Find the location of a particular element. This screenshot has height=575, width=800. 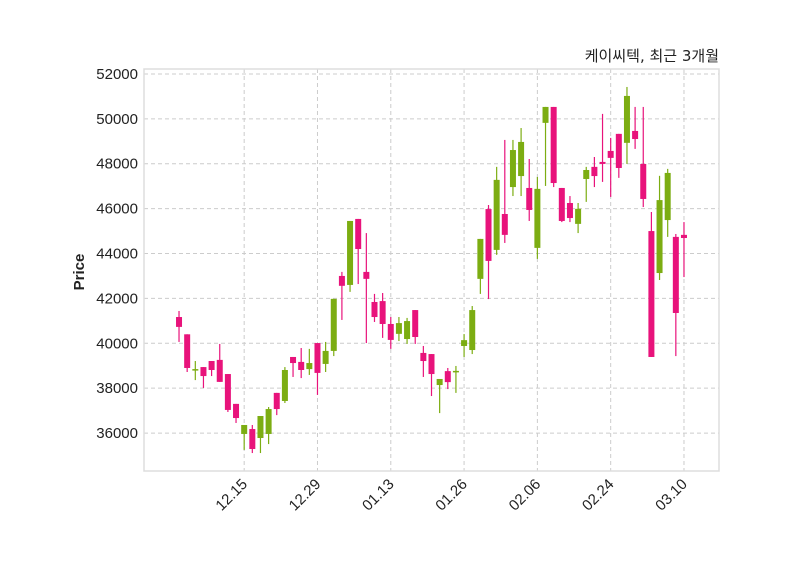

y-tick-label: 44000 is located at coordinates (117, 254).